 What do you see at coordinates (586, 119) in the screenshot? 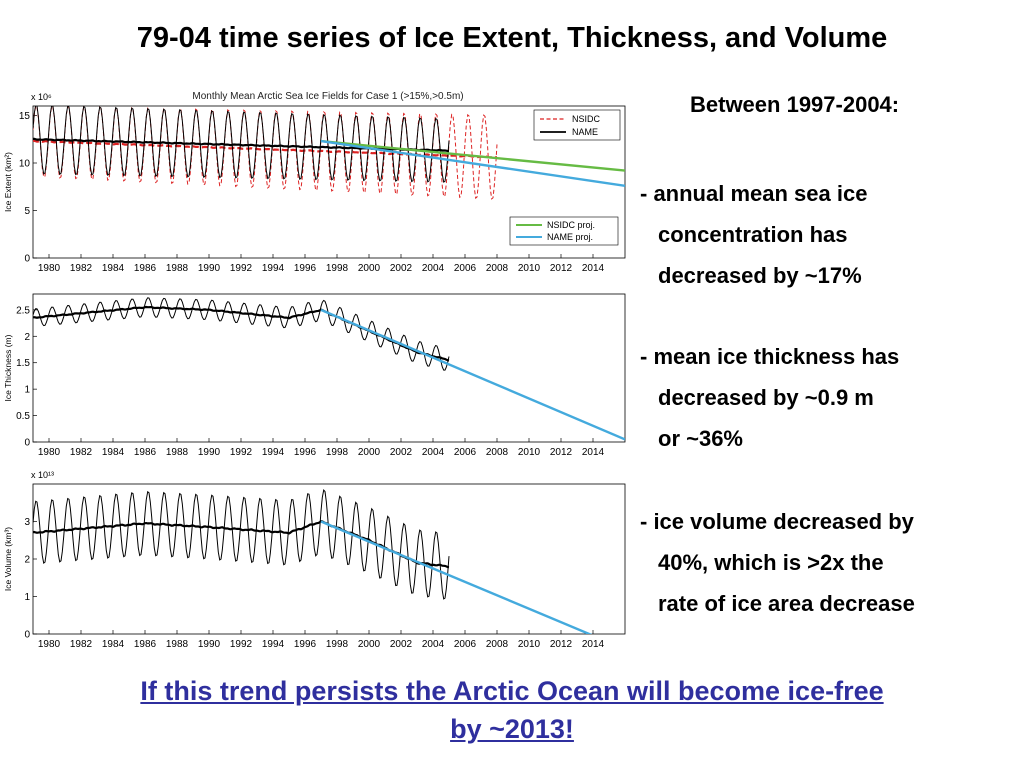
I see `legend-nsidc-label: NSIDC` at bounding box center [586, 119].